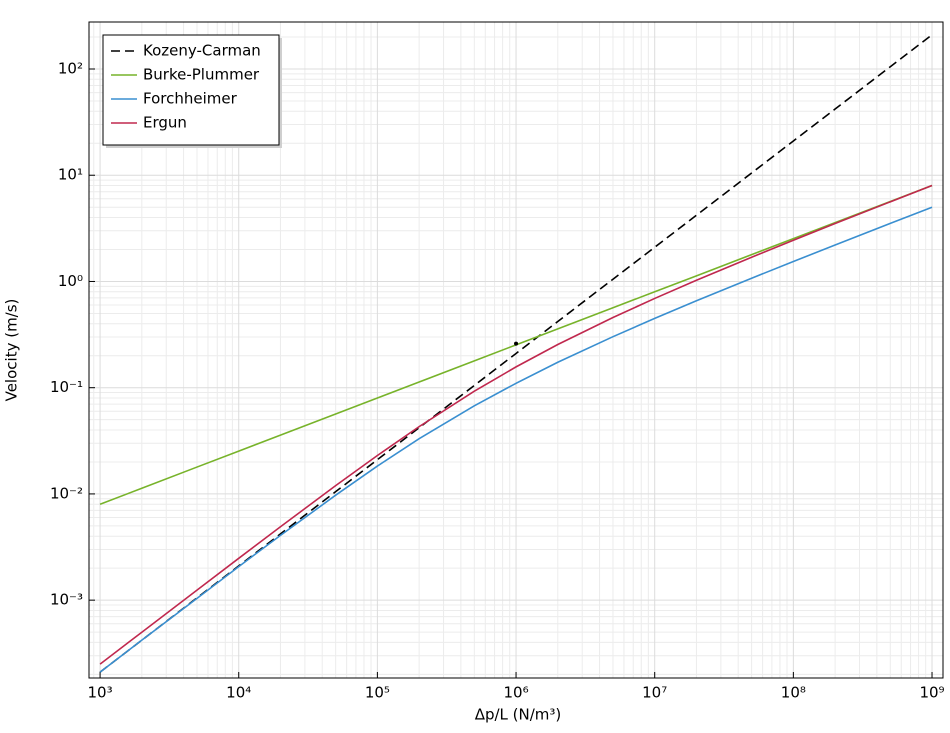  What do you see at coordinates (100, 693) in the screenshot?
I see `x-tick-label: 10³` at bounding box center [100, 693].